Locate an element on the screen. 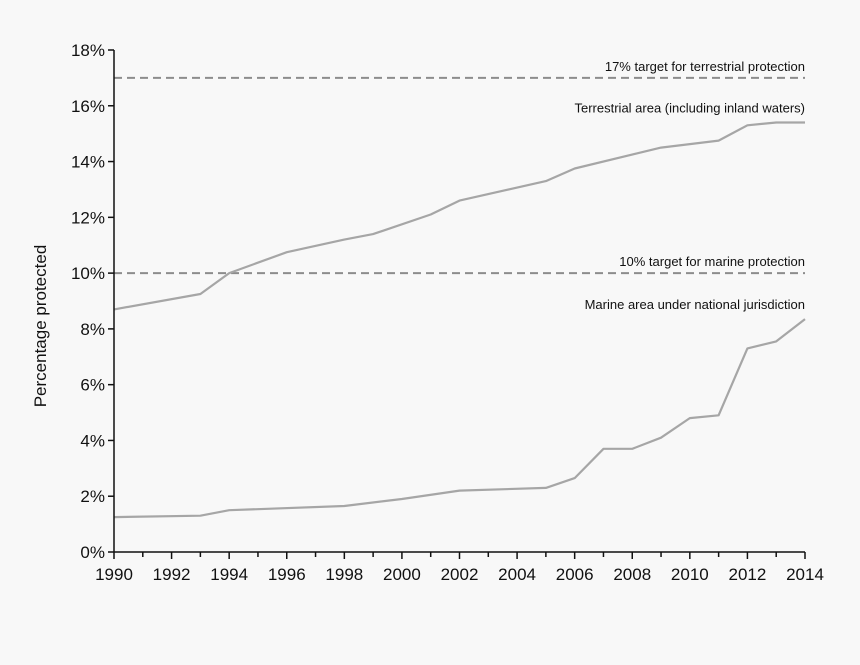 The height and width of the screenshot is (665, 860). x-tick-label-8: 2006 is located at coordinates (575, 574).